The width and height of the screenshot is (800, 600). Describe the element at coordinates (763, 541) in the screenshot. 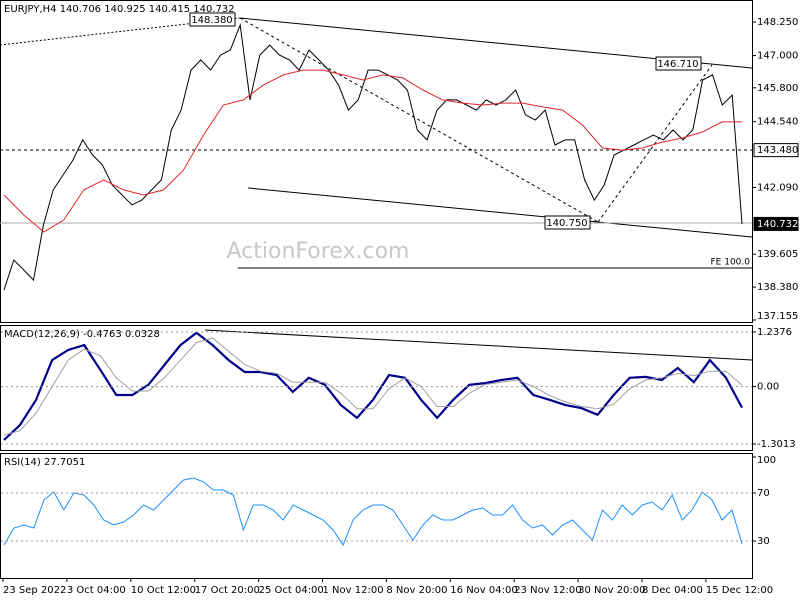

I see `y-tick-label: 30` at that location.